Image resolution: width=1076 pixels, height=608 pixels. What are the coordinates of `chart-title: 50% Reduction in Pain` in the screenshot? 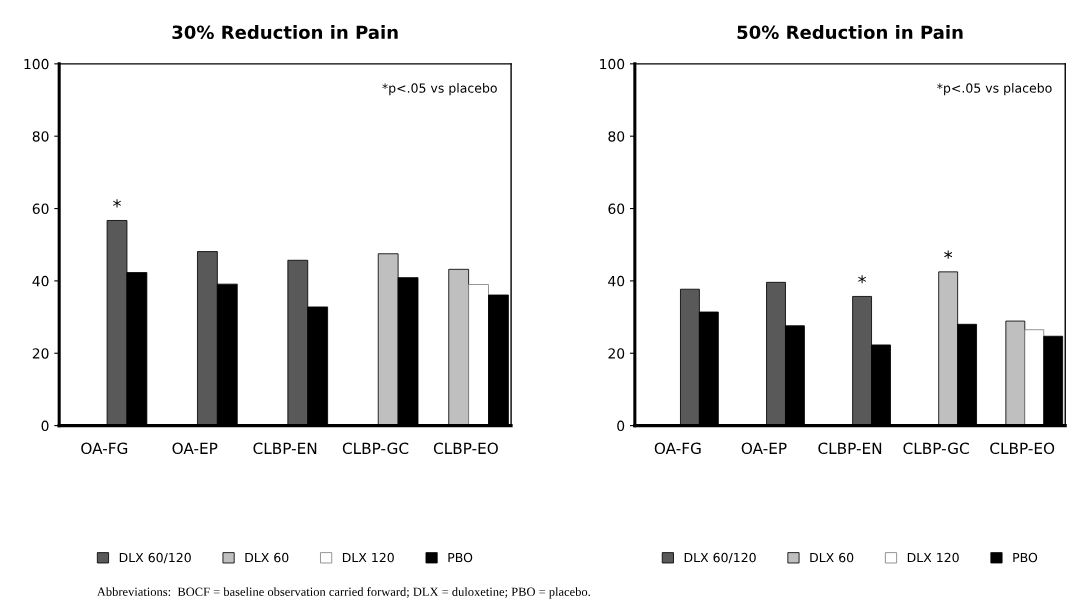 It's located at (850, 32).